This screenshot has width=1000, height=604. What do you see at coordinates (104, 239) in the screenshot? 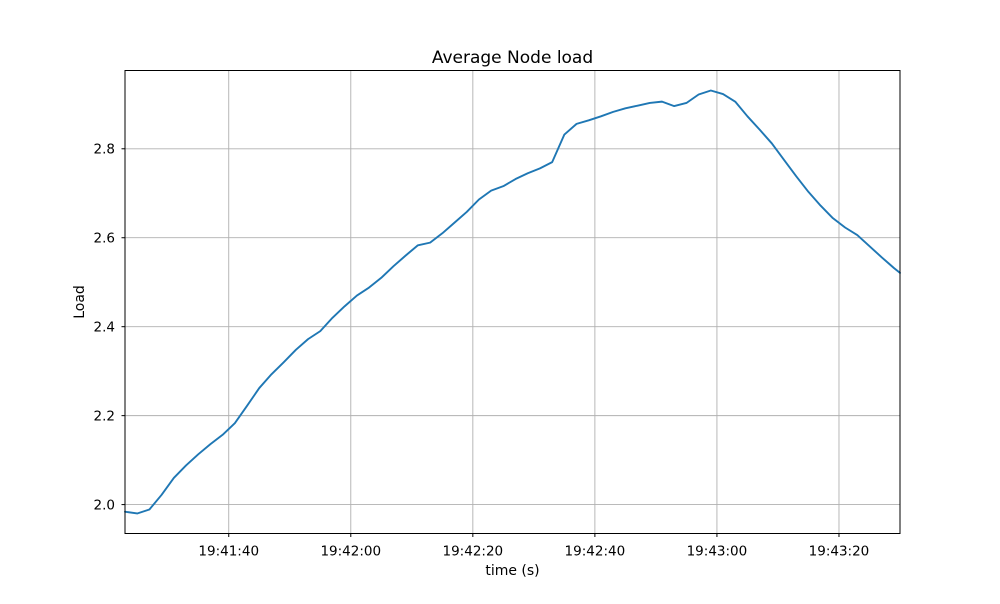
I see `y-tick-label: 2.6` at bounding box center [104, 239].